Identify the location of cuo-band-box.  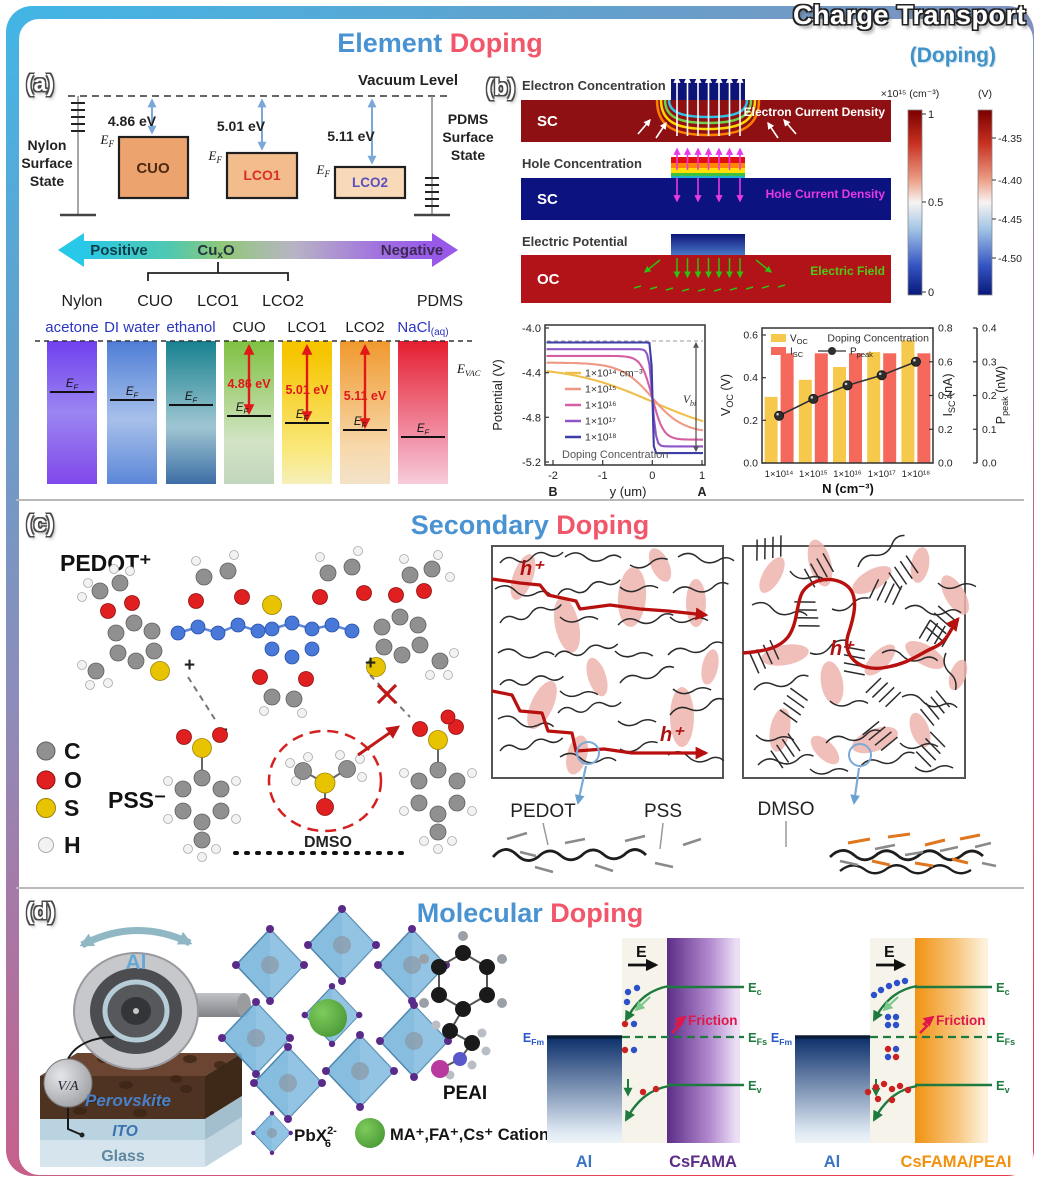
(153, 167).